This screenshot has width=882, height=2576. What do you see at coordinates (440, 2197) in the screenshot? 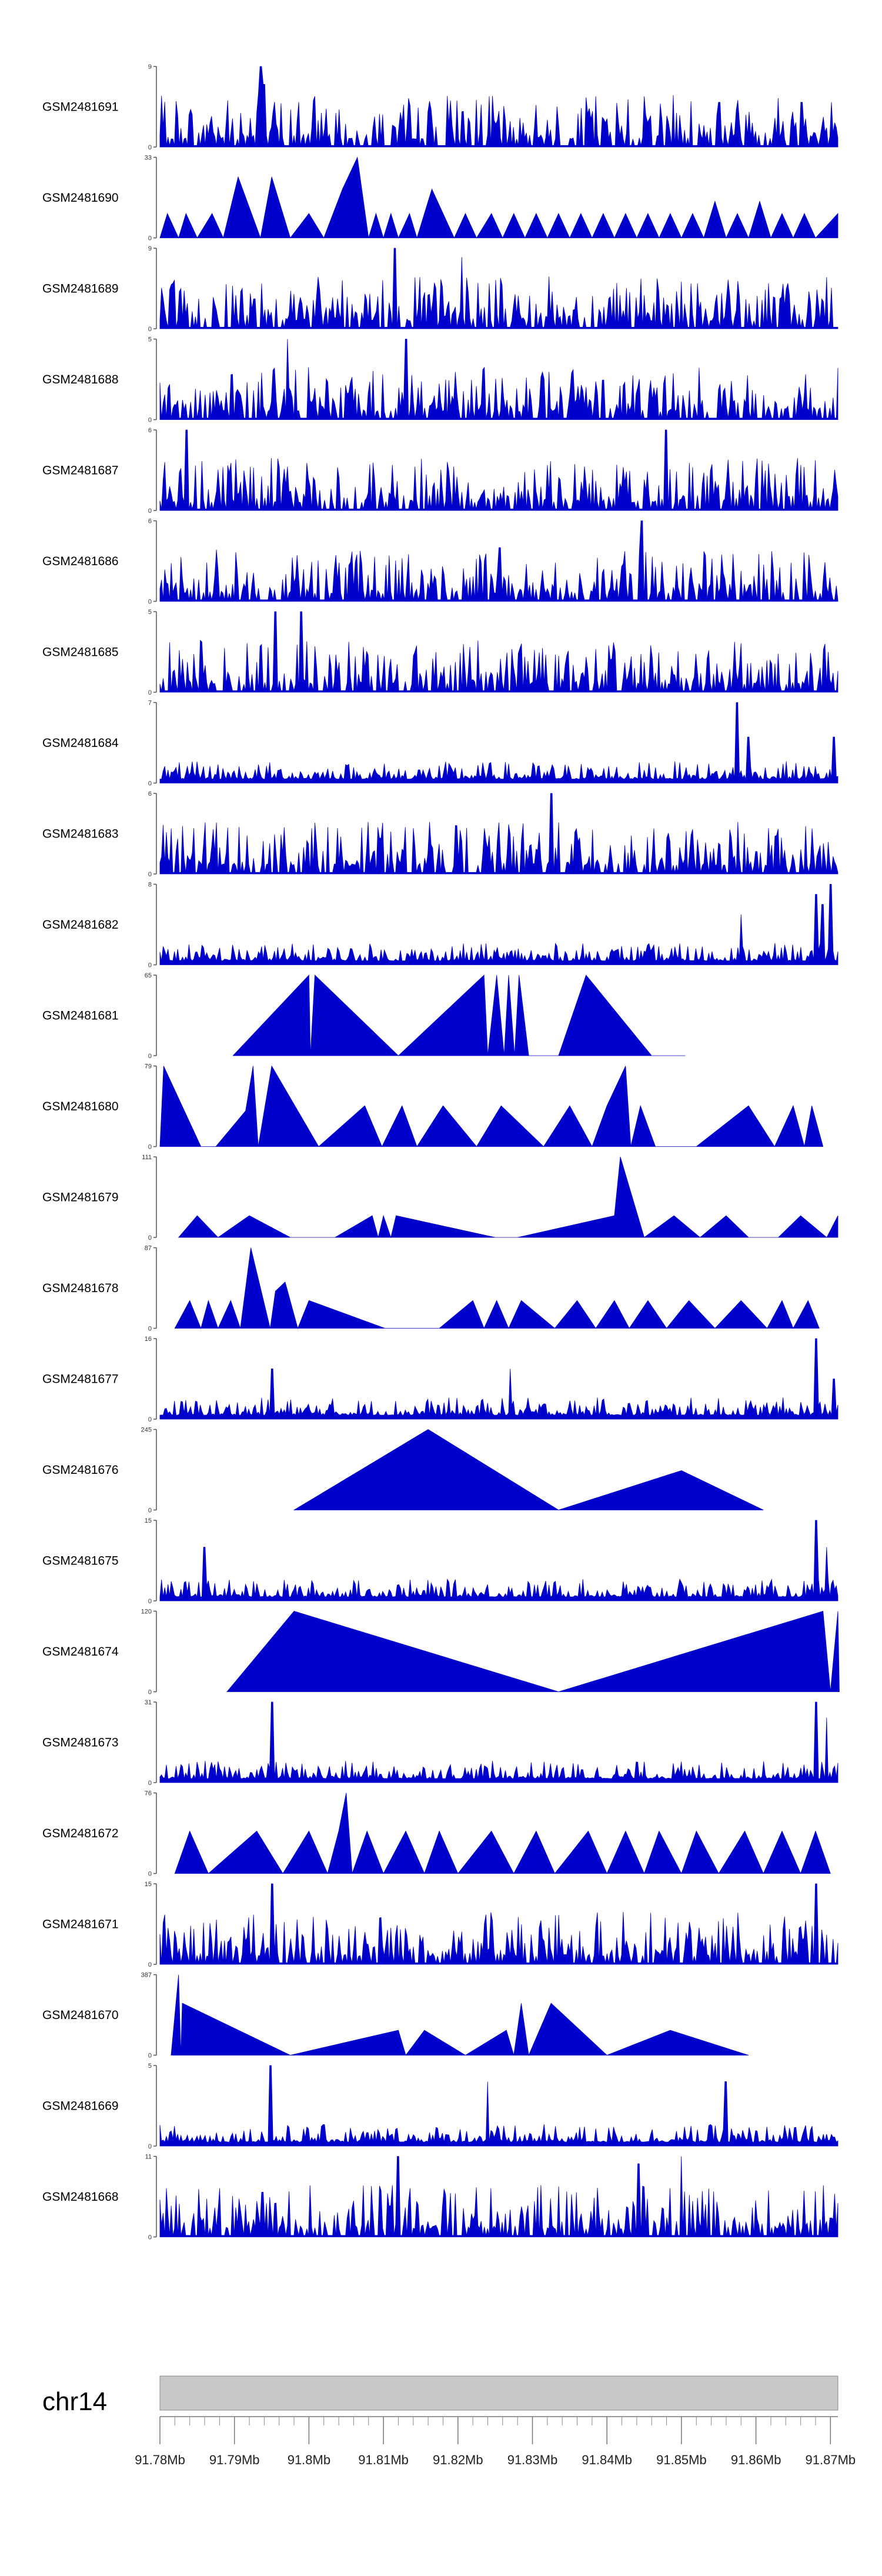
I see `track-GSM2481668: GSM2481668 11 0` at bounding box center [440, 2197].